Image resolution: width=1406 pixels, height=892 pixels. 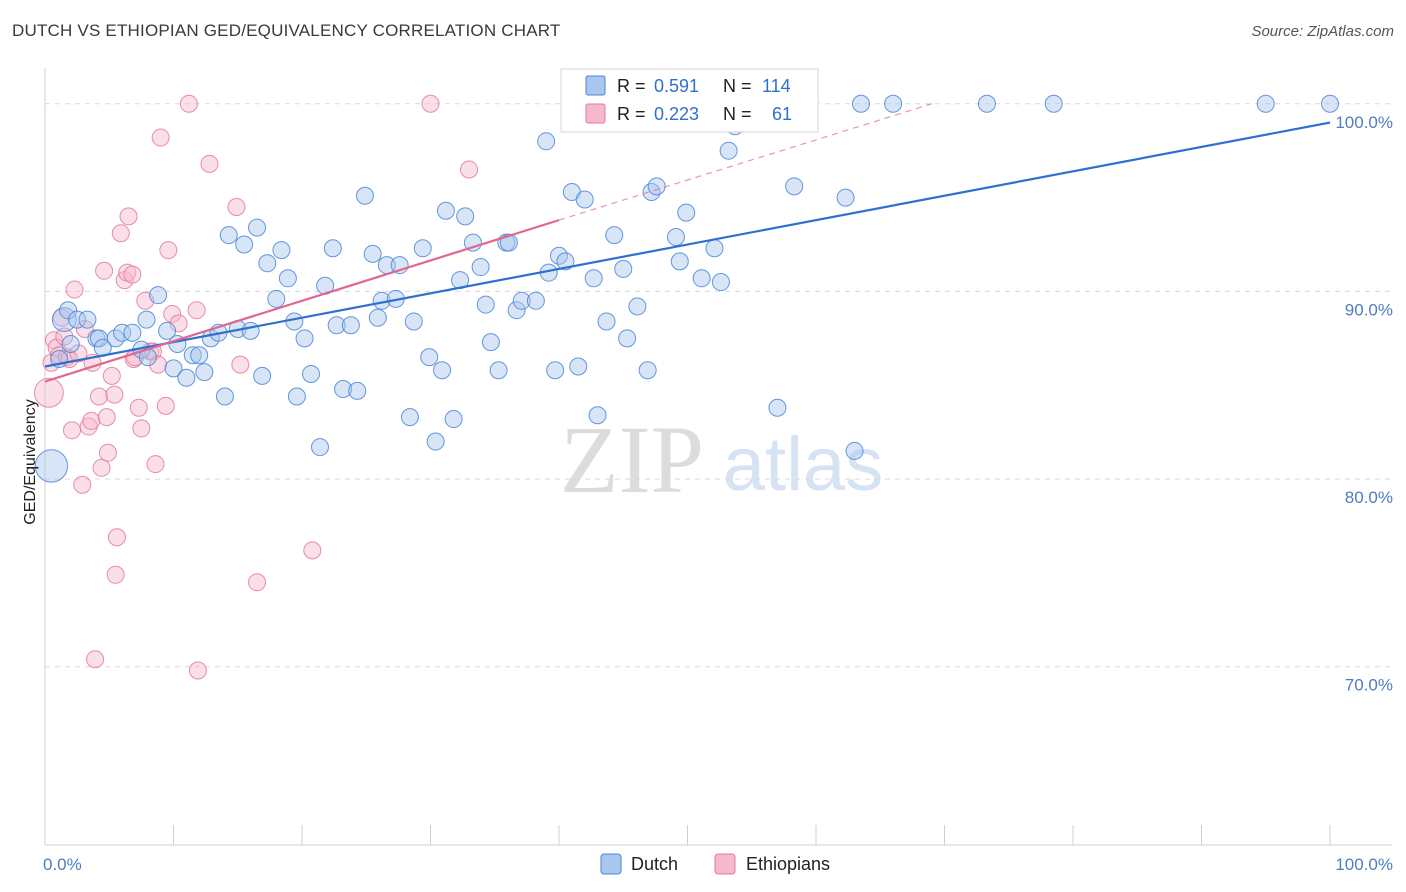 I want to click on y-axis-label: GED/Equivalency, so click(x=30, y=461).